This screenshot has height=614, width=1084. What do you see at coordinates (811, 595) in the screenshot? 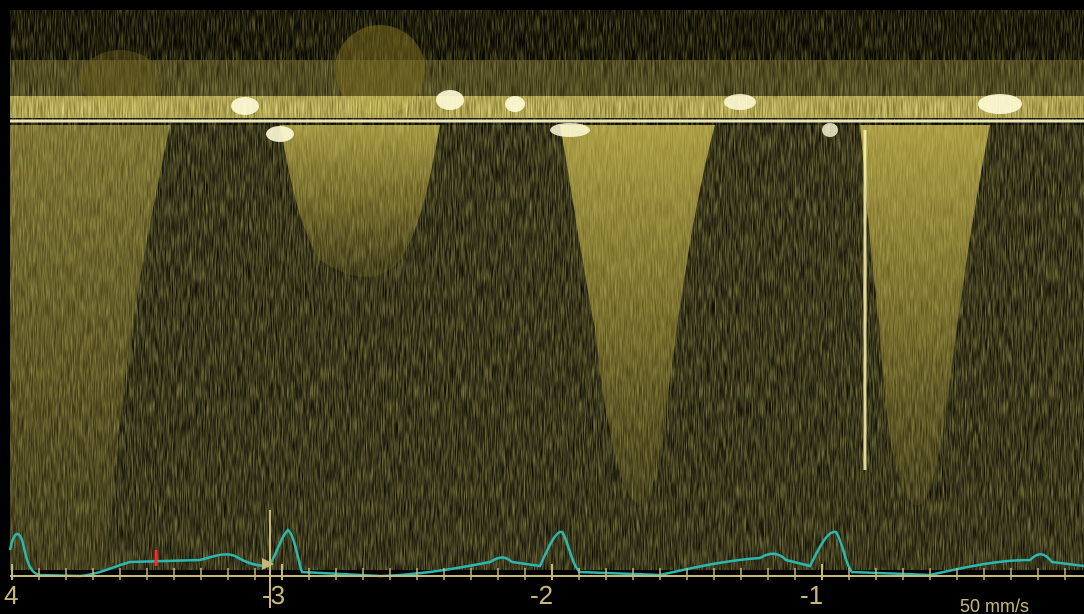
I see `time-label-minus-1: -1` at bounding box center [811, 595].